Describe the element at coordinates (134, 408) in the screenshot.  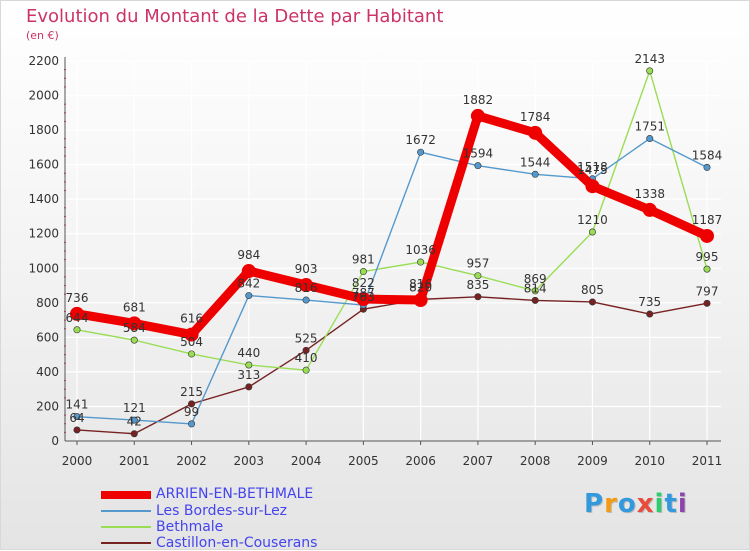
I see `data-label-1: 121` at that location.